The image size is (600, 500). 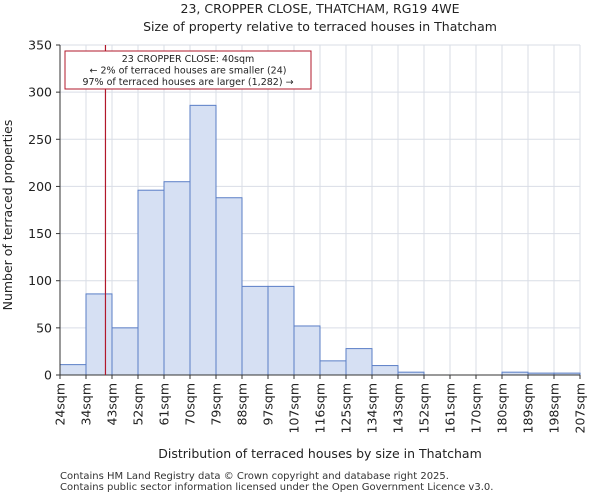 I want to click on annotation-line-2: ← 2% of terraced houses are smaller (24), so click(x=188, y=71).